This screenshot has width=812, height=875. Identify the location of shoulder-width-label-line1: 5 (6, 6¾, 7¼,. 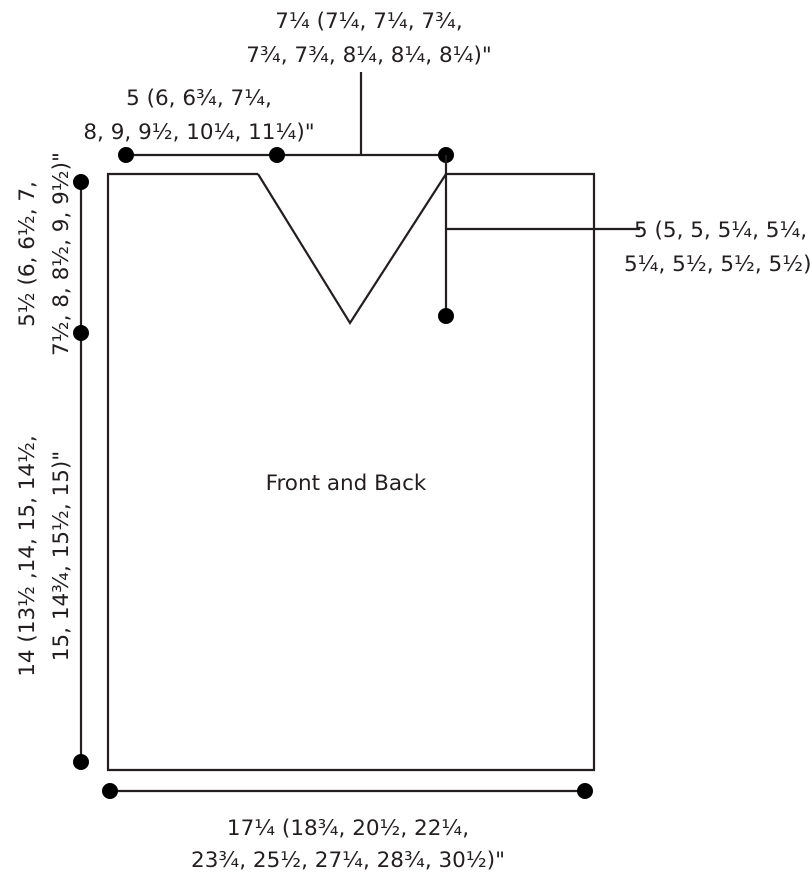
(199, 98).